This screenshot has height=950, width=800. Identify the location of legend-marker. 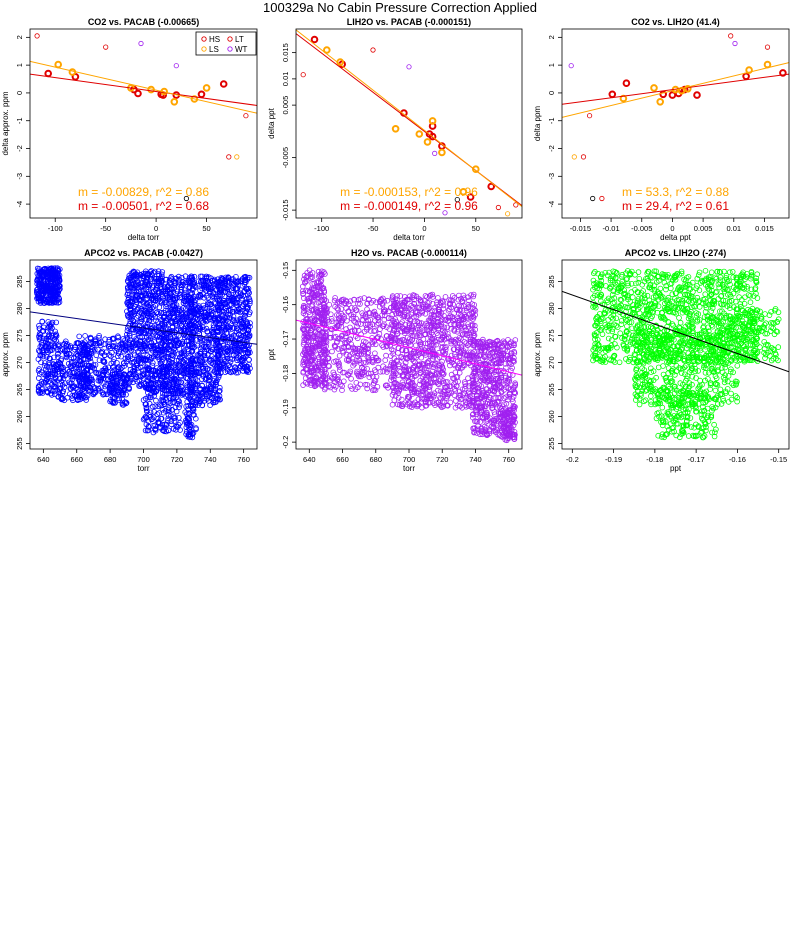
(230, 39).